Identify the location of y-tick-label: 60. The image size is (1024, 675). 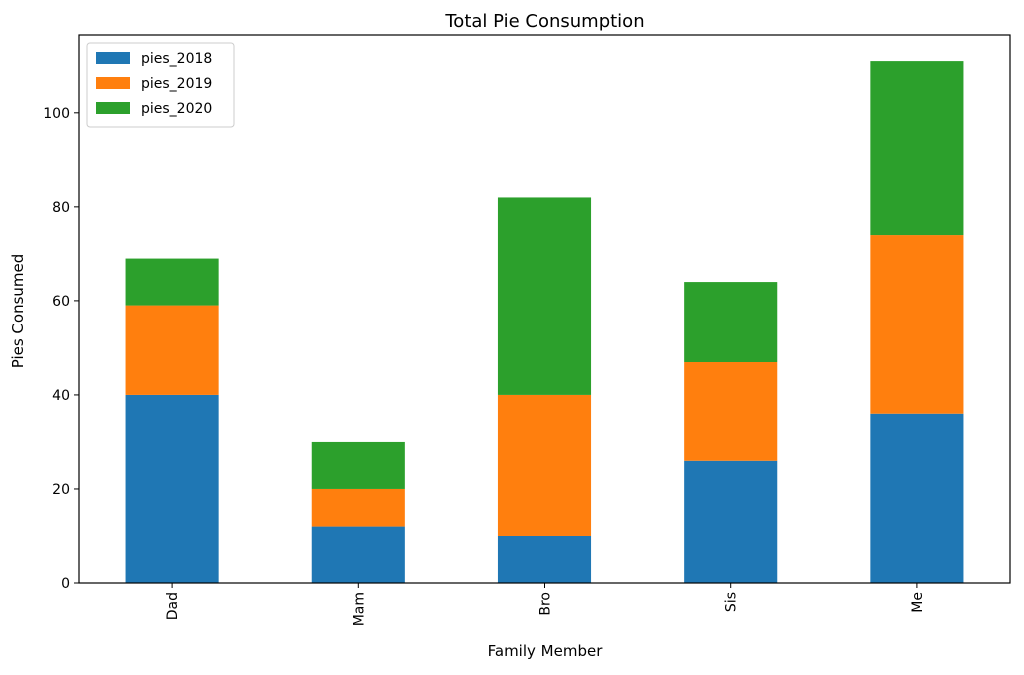
(61, 302).